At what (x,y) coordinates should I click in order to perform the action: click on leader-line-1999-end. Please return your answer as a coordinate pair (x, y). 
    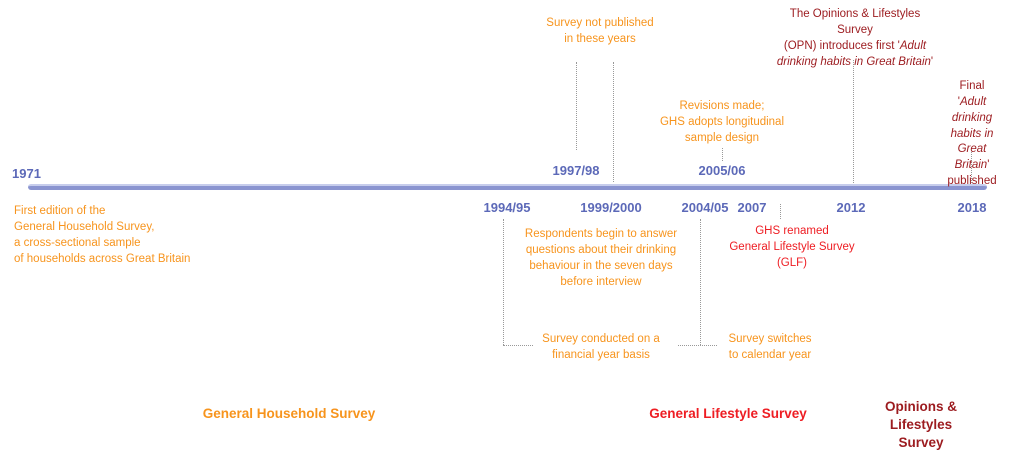
    Looking at the image, I should click on (613, 122).